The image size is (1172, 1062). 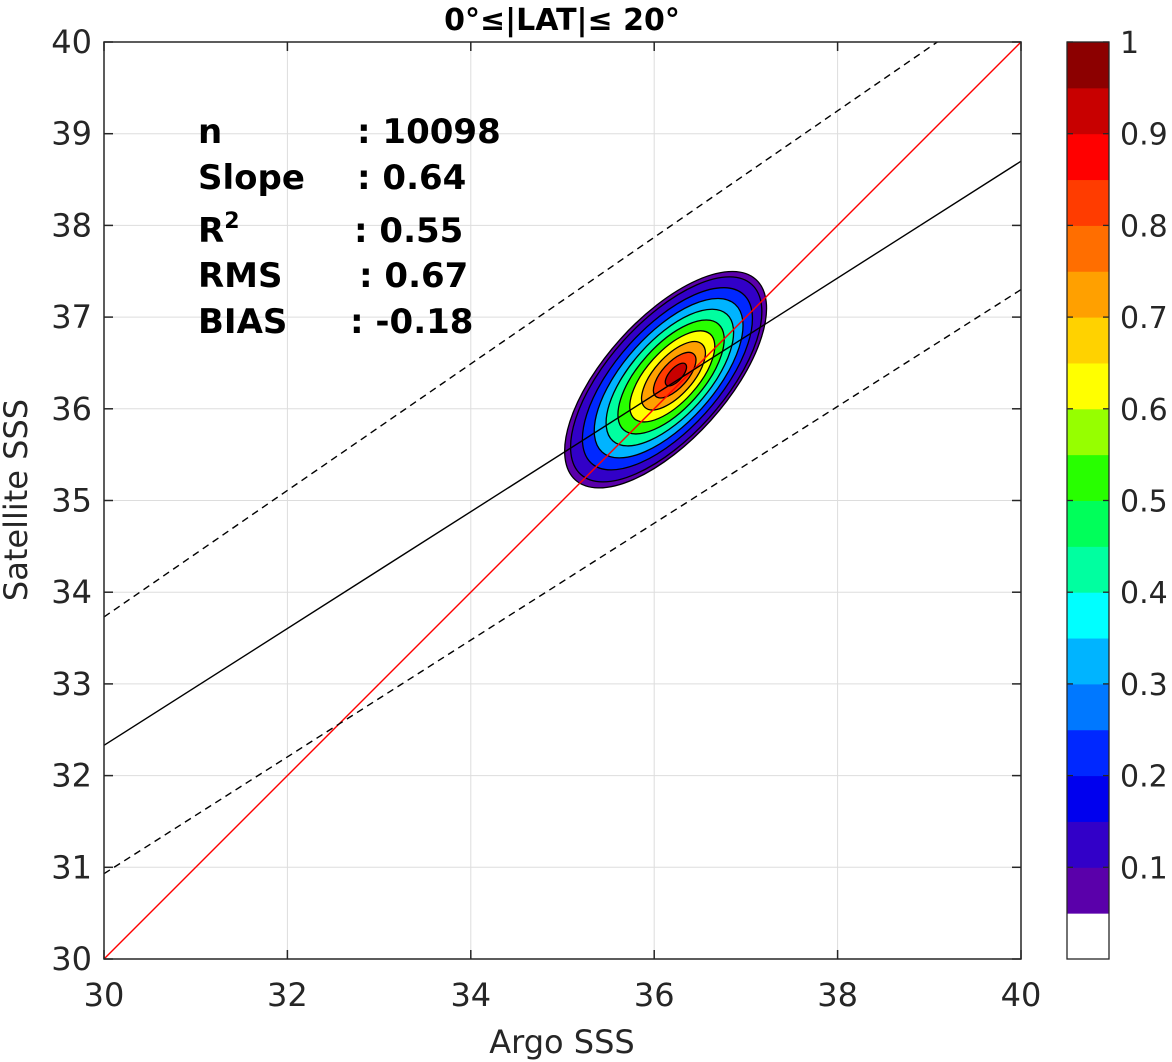 What do you see at coordinates (242, 322) in the screenshot?
I see `stat-label: BIAS` at bounding box center [242, 322].